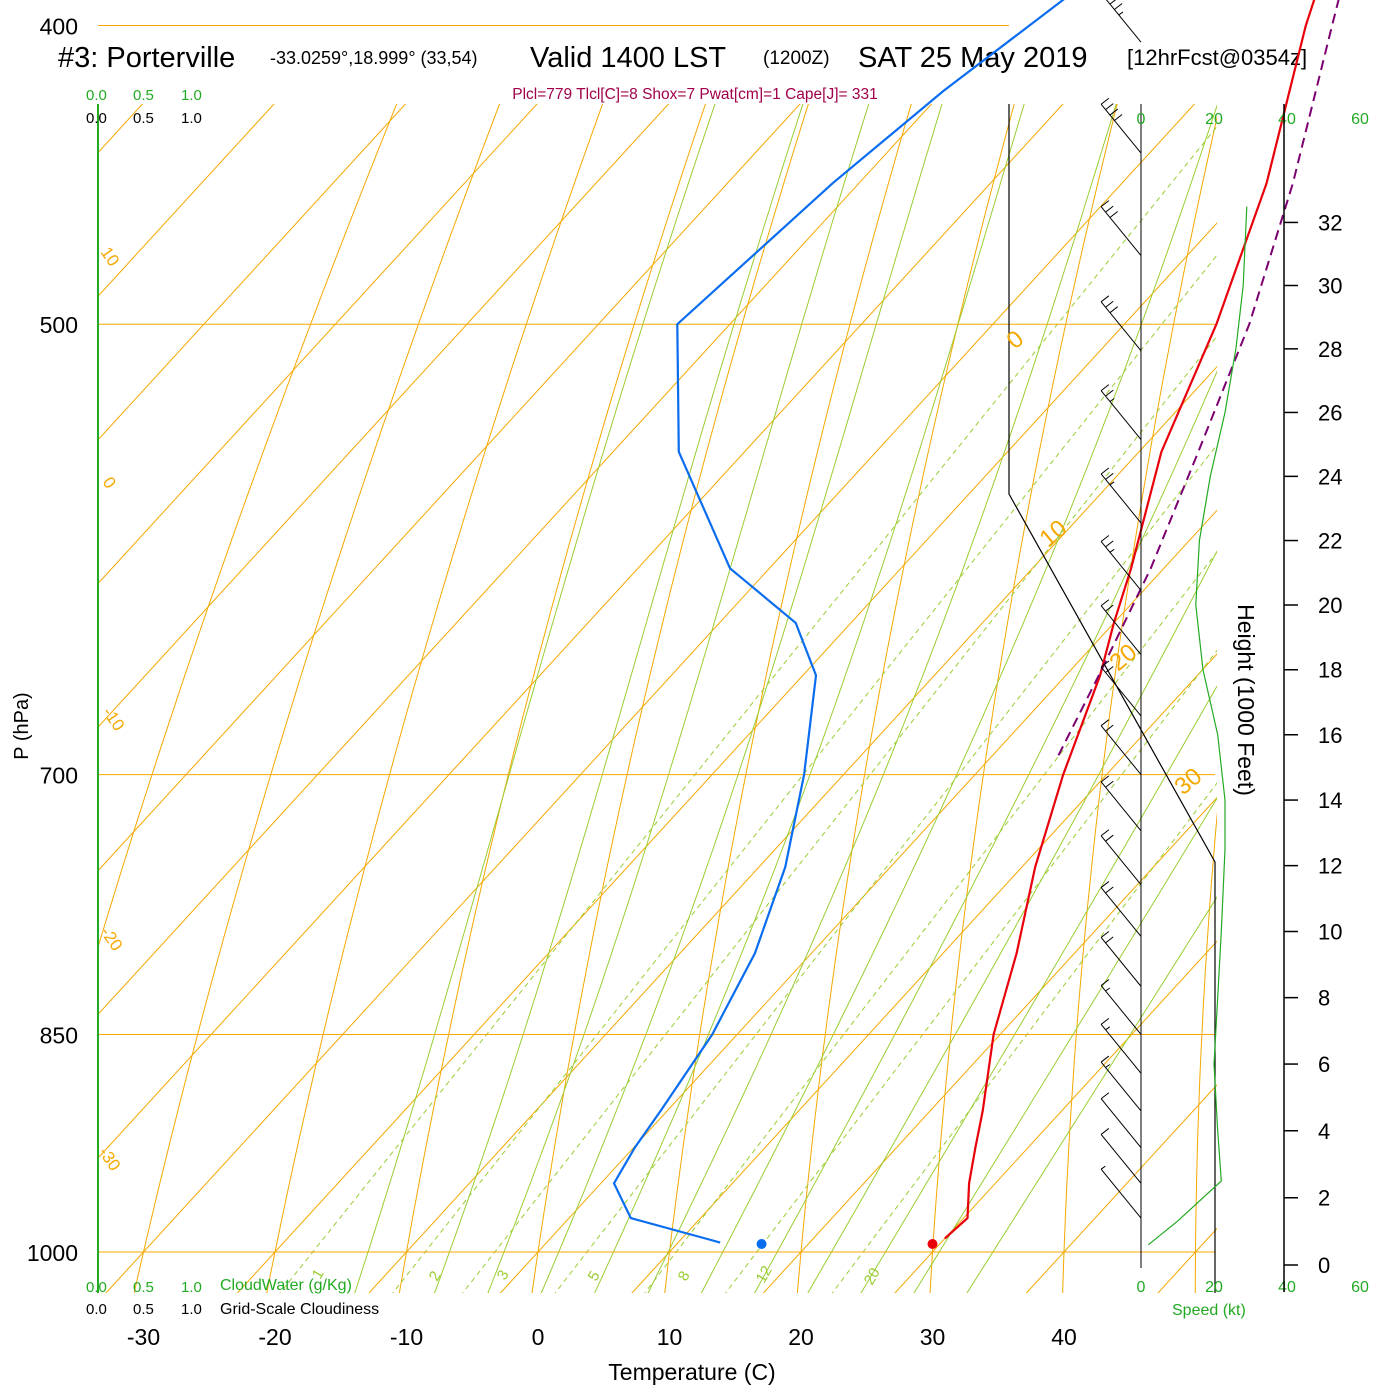 The width and height of the screenshot is (1400, 1400). I want to click on height-tick-label-0: 0, so click(1324, 1265).